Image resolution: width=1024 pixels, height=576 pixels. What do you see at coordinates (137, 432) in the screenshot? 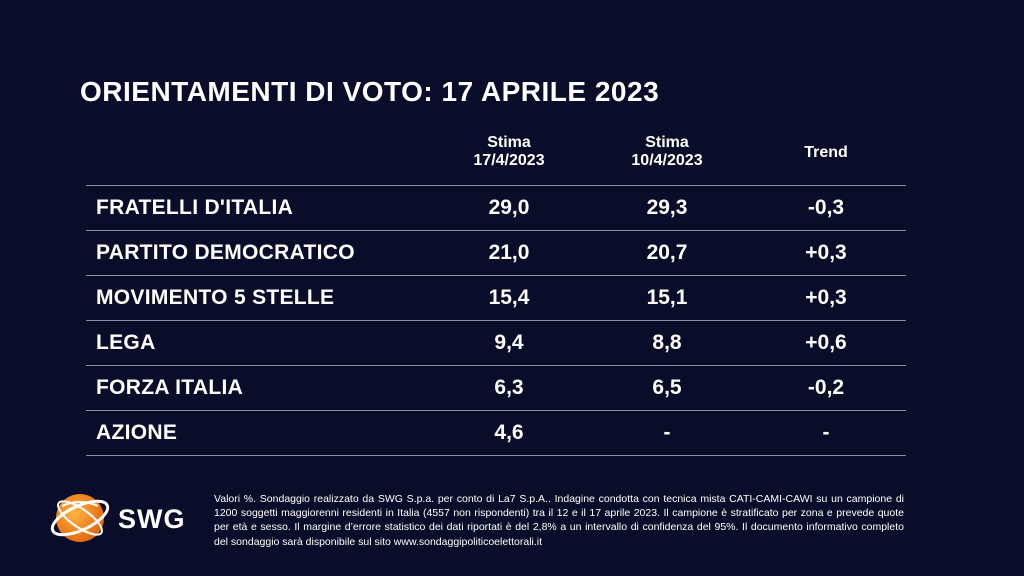
I see `party-name: AZIONE` at bounding box center [137, 432].